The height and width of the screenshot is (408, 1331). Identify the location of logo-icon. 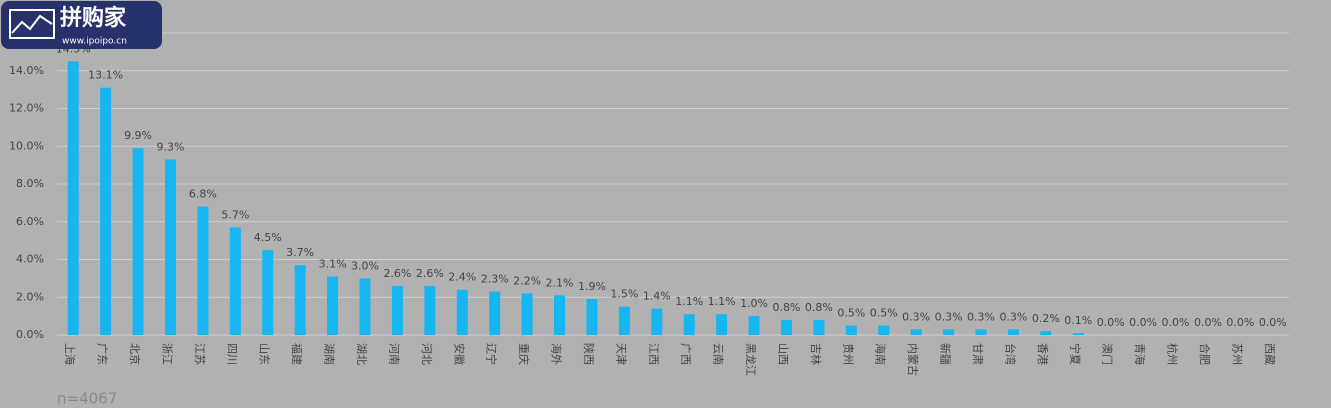
(32, 24).